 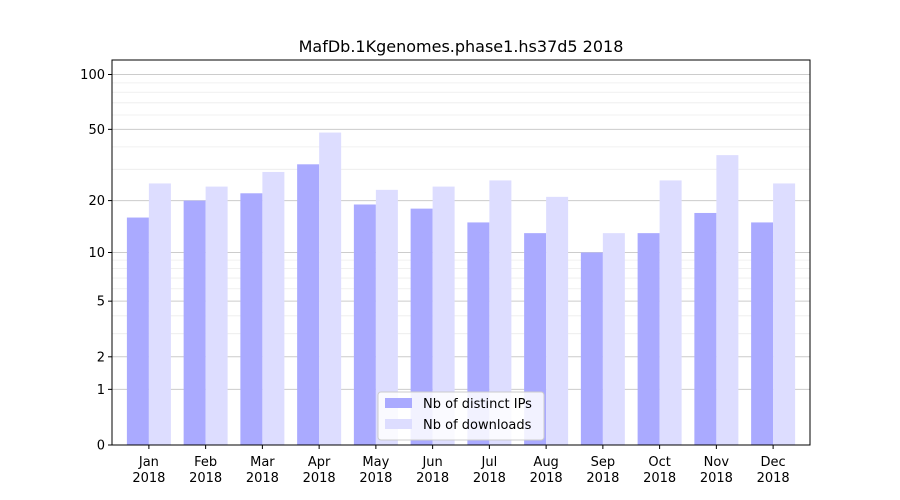 I want to click on legend: Nb of distinct IPs Nb of downloads, so click(x=461, y=416).